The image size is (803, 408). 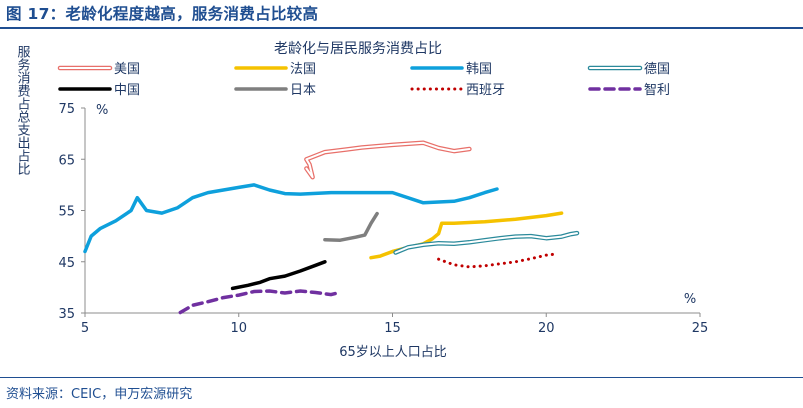 What do you see at coordinates (303, 69) in the screenshot?
I see `legend-label-1: 法国` at bounding box center [303, 69].